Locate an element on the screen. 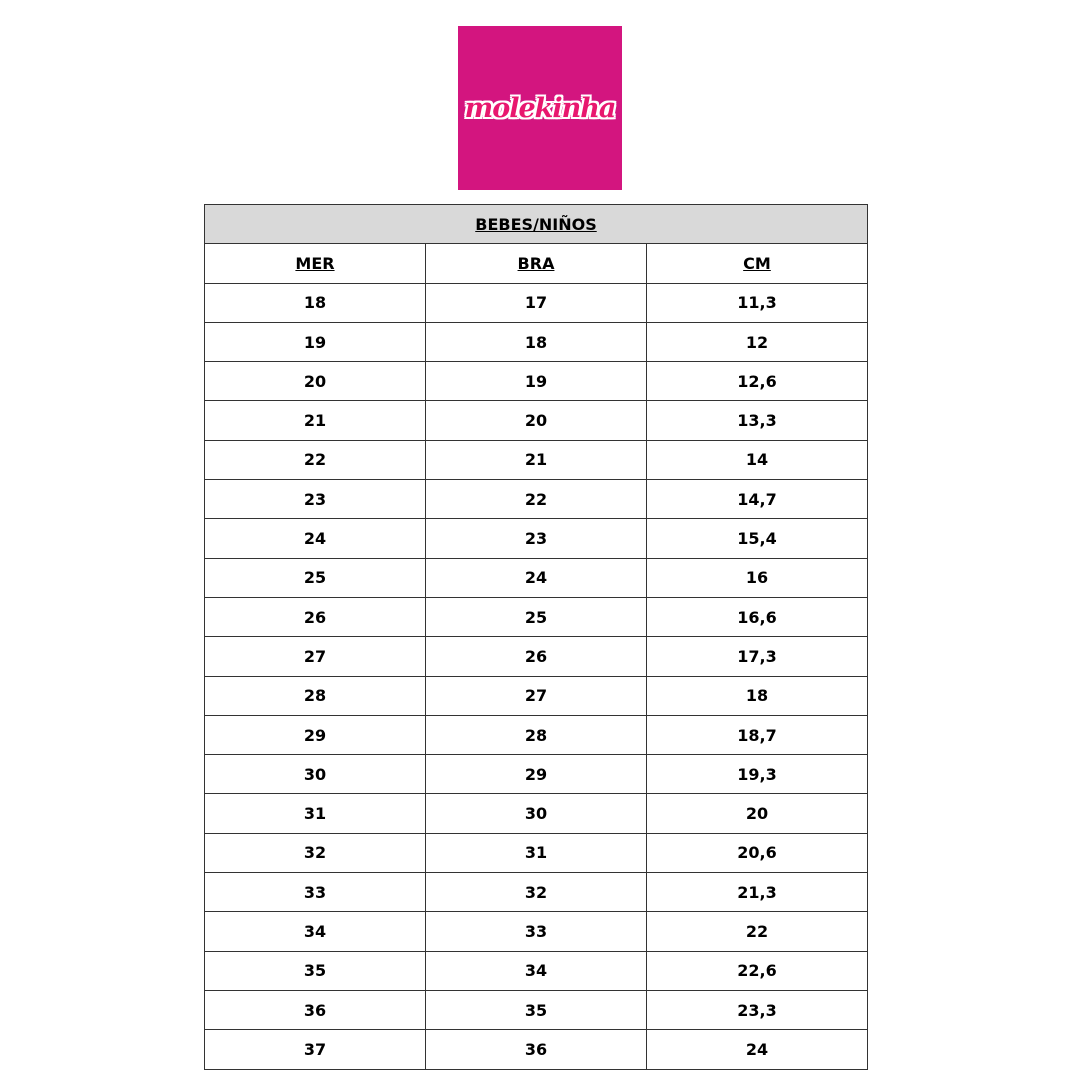  cell-bra: 19 is located at coordinates (536, 381).